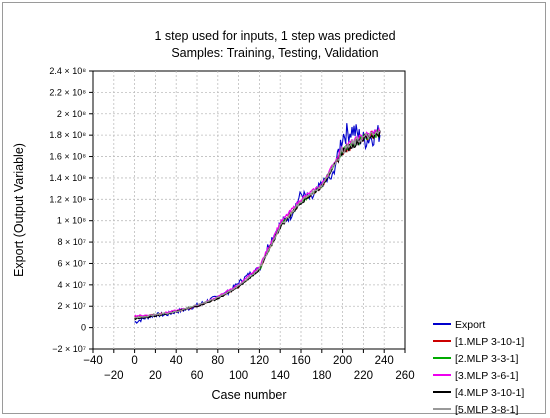 This screenshot has width=550, height=418. What do you see at coordinates (134, 361) in the screenshot?
I see `x-tick-label: 0` at bounding box center [134, 361].